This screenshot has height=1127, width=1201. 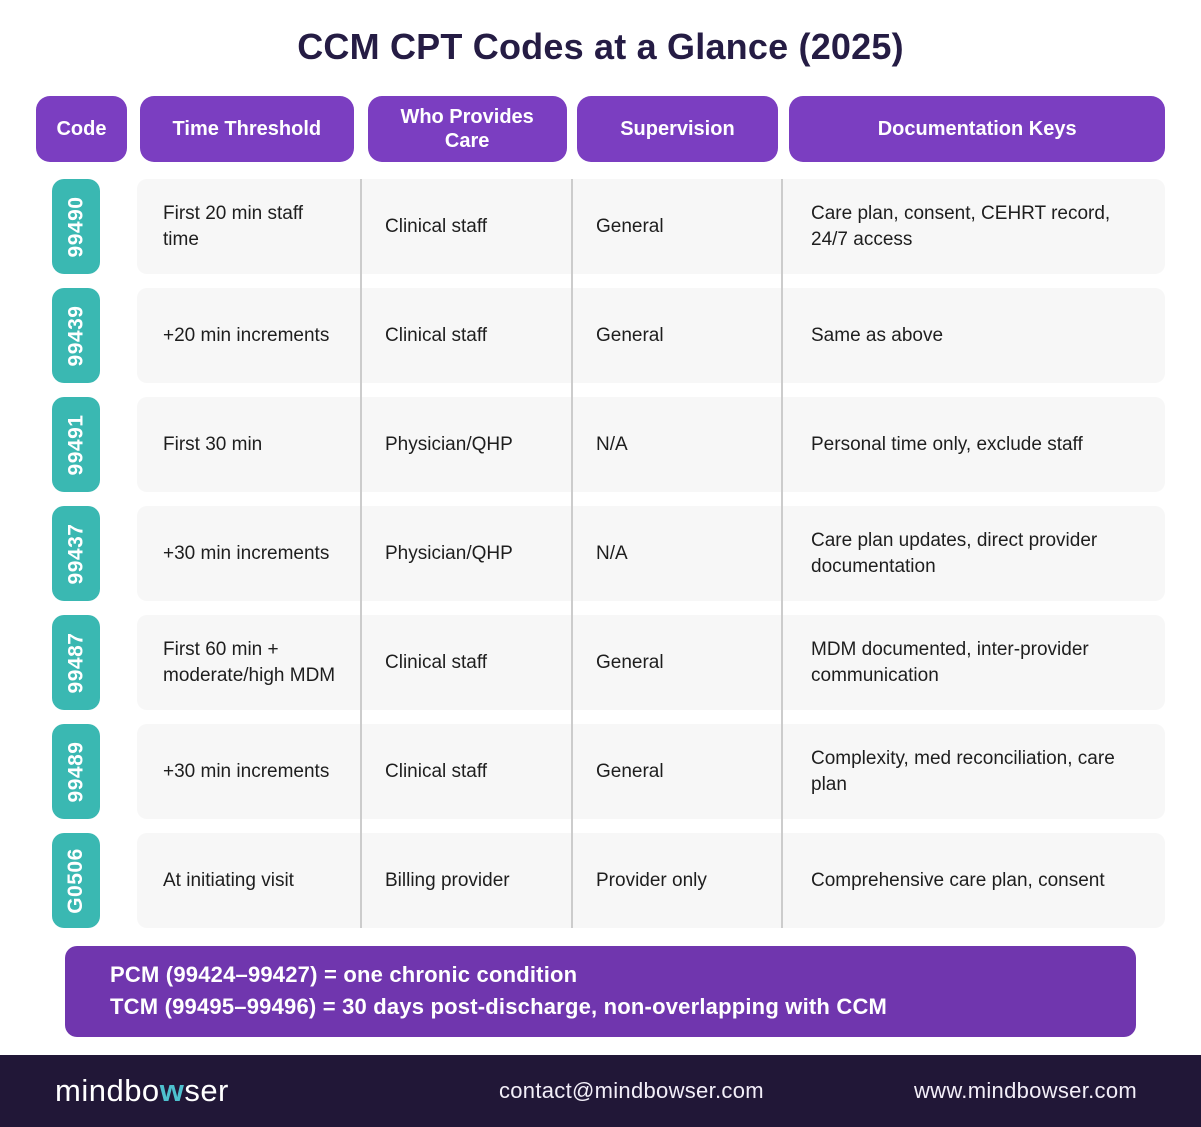 I want to click on code-badge: 99439, so click(x=76, y=335).